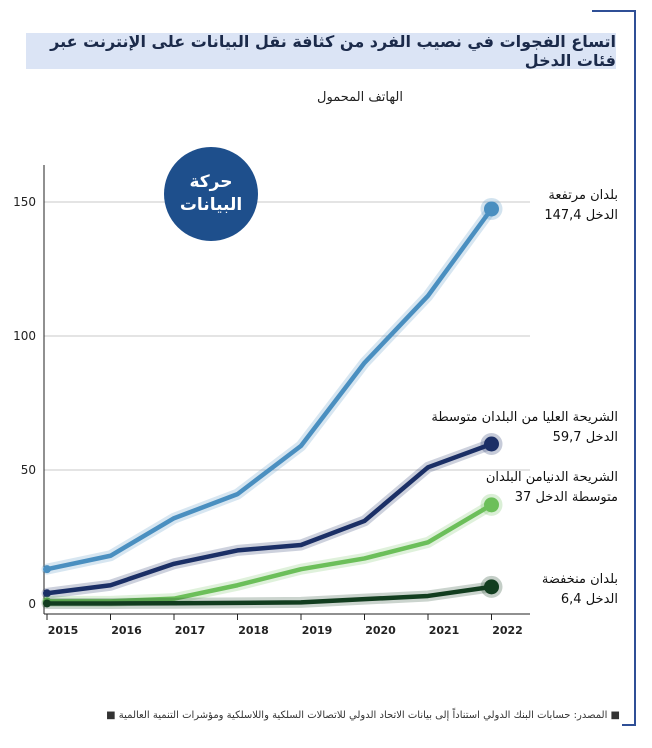  What do you see at coordinates (581, 215) in the screenshot?
I see `label-high-line2: الدخل 147,4` at bounding box center [581, 215].